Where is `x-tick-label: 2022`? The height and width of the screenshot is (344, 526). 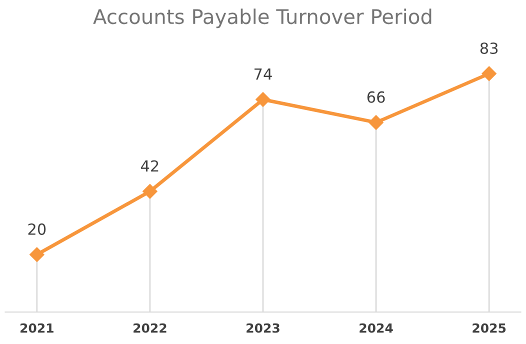 x-tick-label: 2022 is located at coordinates (150, 328).